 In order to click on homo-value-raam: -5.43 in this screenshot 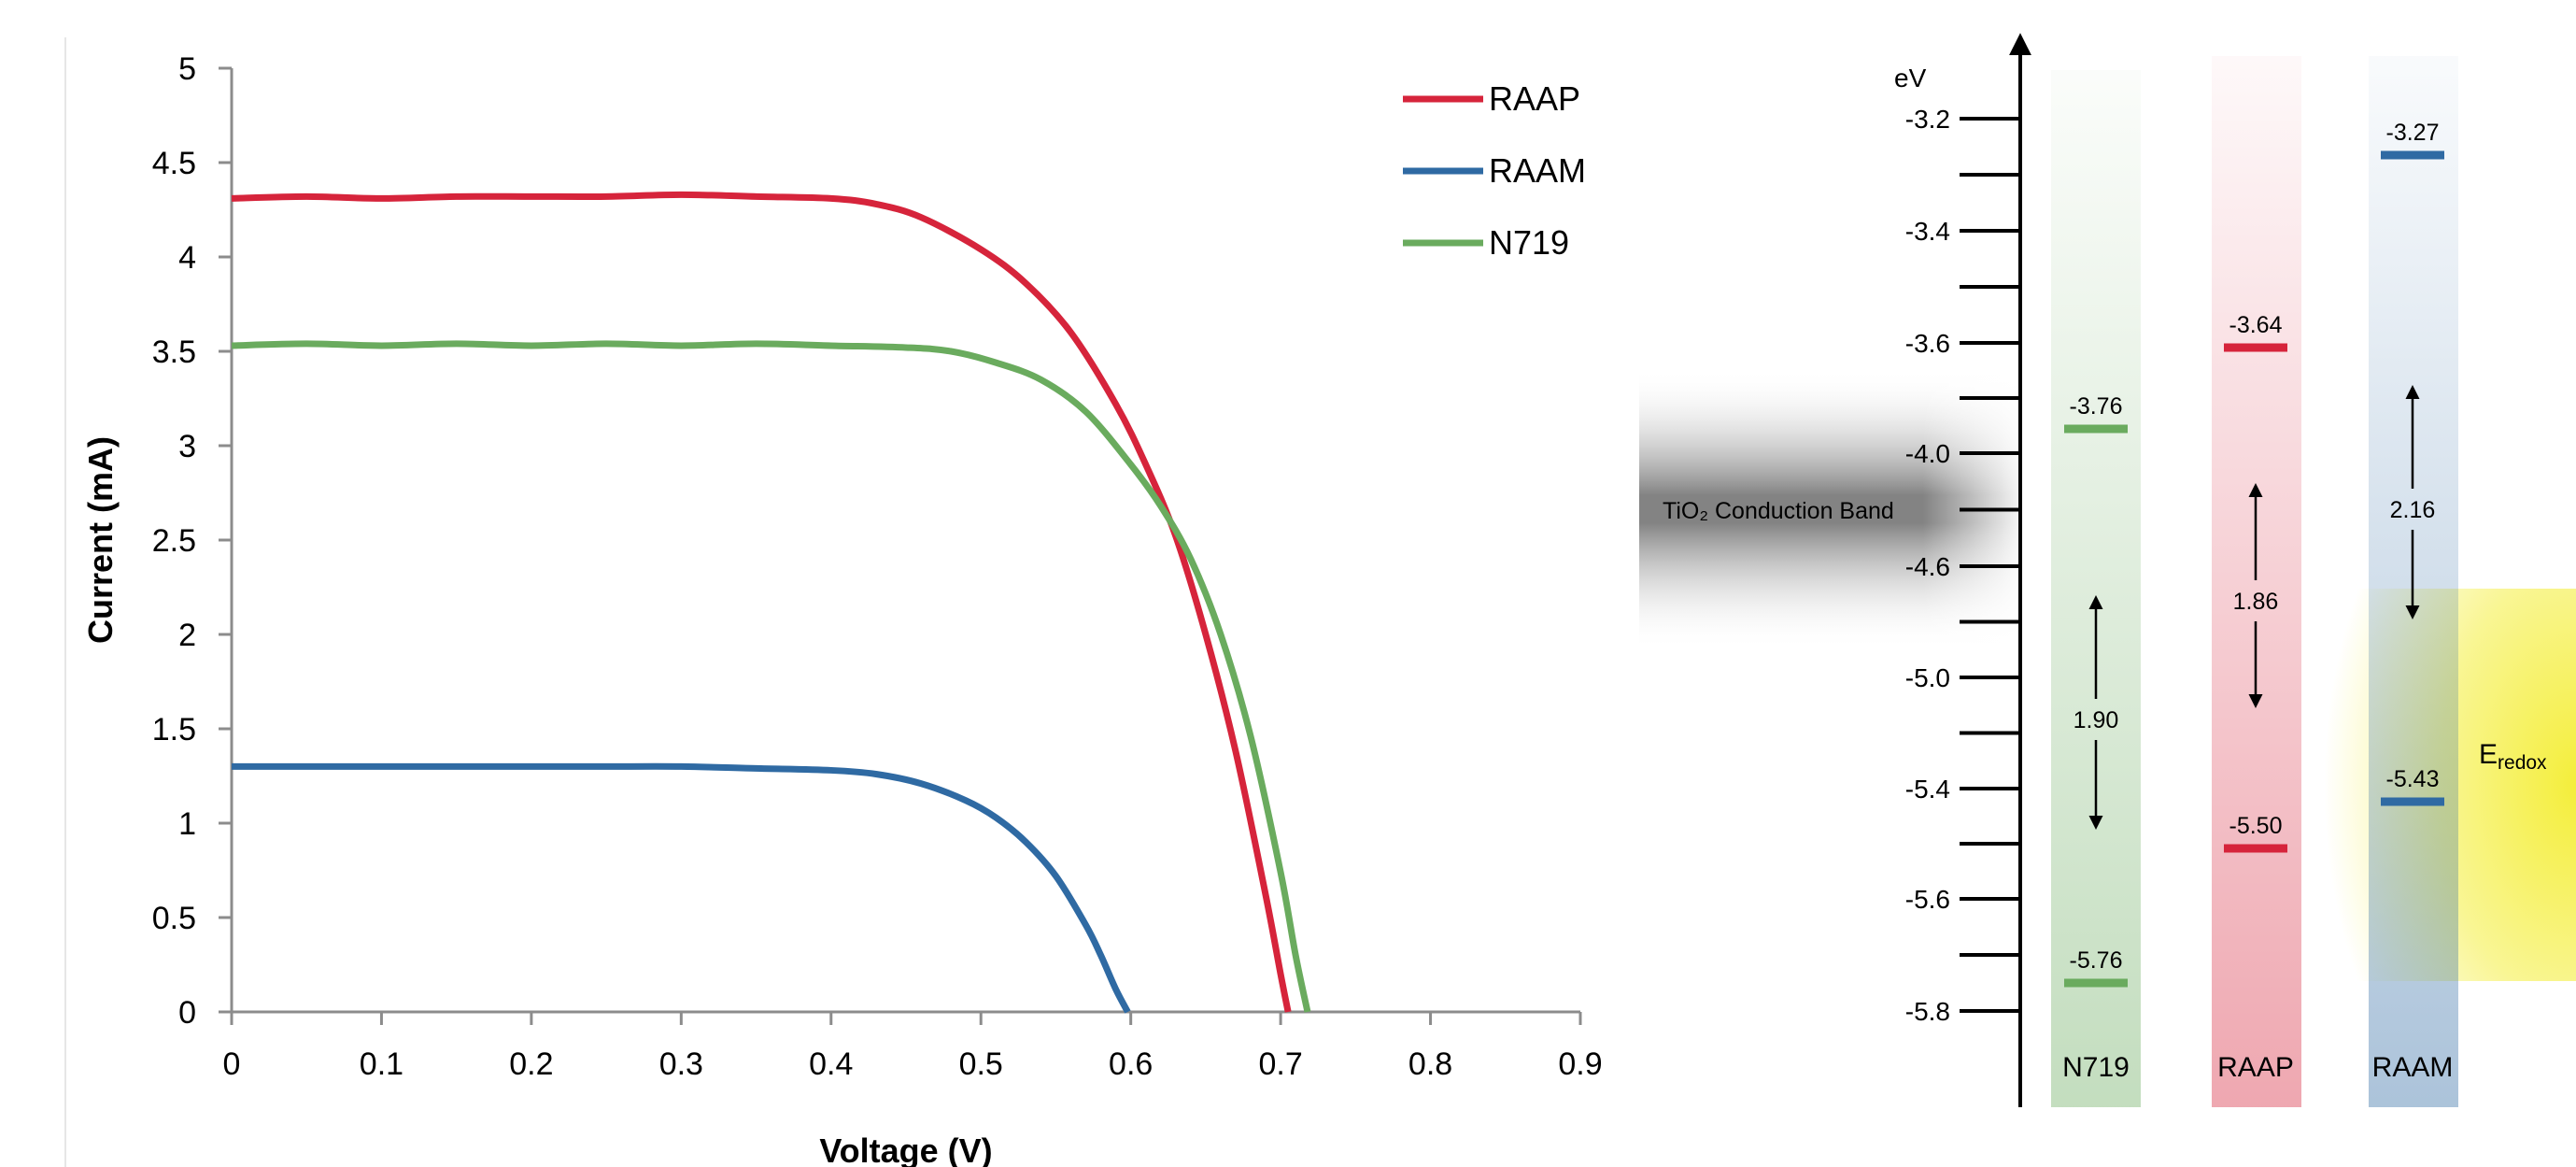, I will do `click(2413, 779)`.